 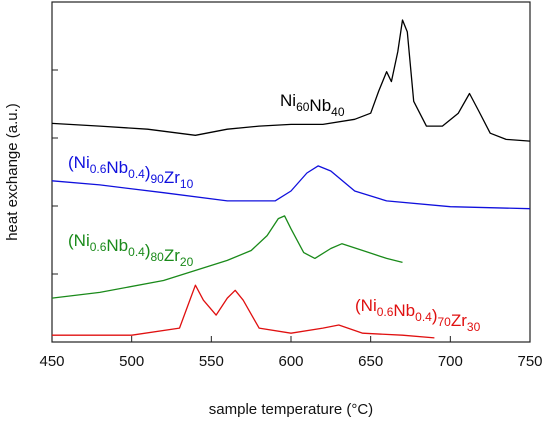 I want to click on subscript: 40, so click(x=338, y=112).